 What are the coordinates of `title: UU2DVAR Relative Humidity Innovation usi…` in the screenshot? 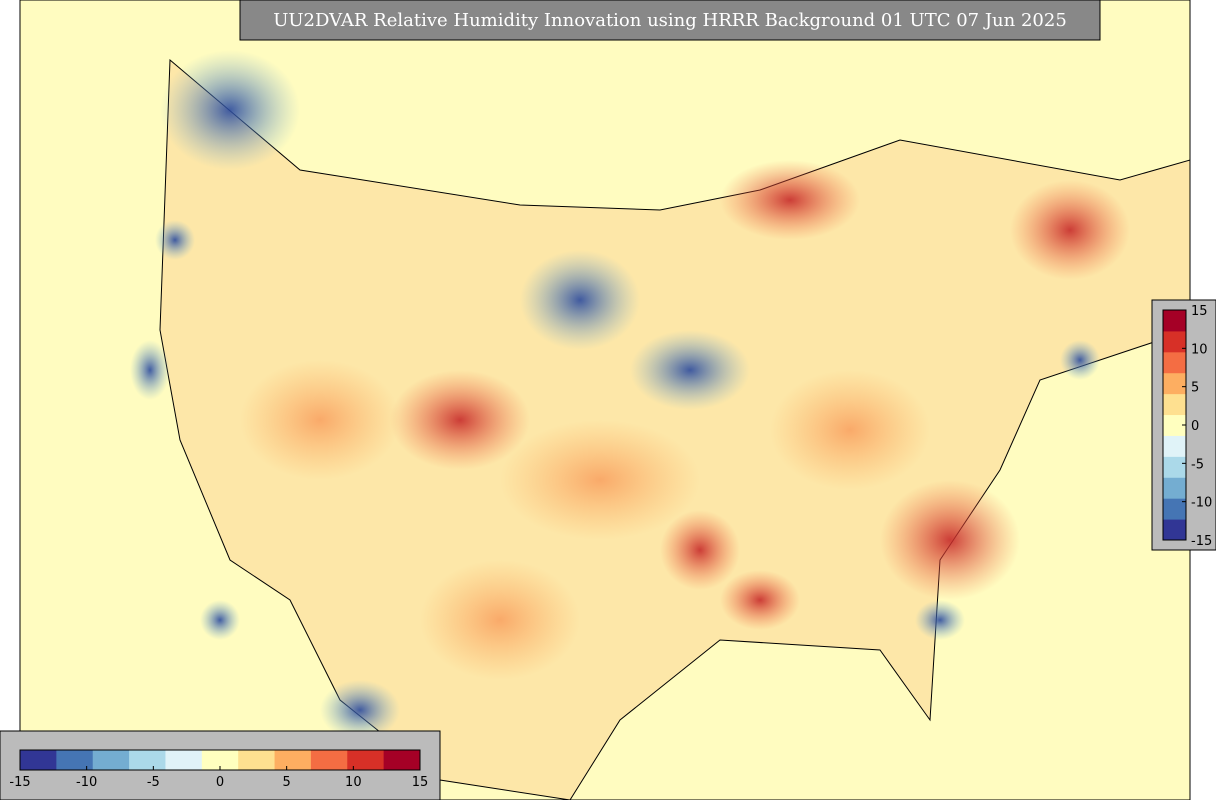 It's located at (670, 20).